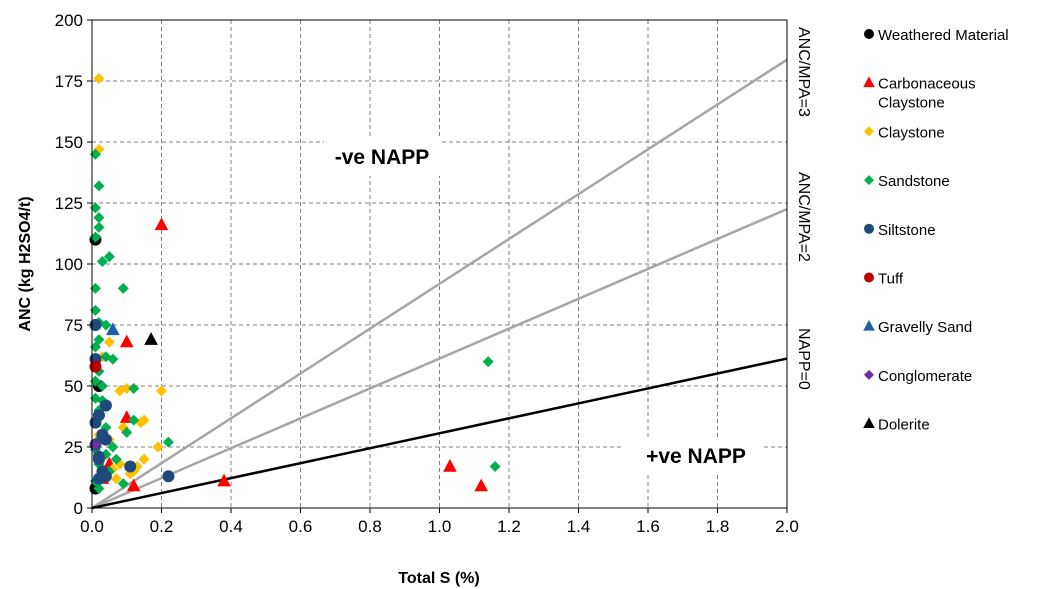  I want to click on x-tick-label: 1.4, so click(579, 526).